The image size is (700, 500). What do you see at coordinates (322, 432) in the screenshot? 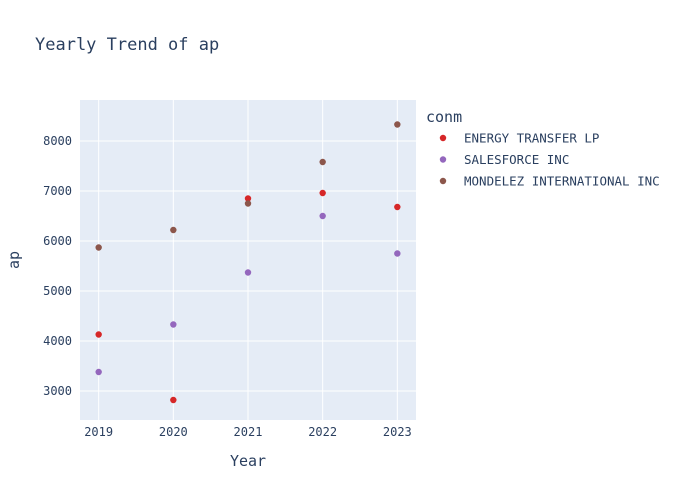
I see `x-tick-label: 2022` at bounding box center [322, 432].